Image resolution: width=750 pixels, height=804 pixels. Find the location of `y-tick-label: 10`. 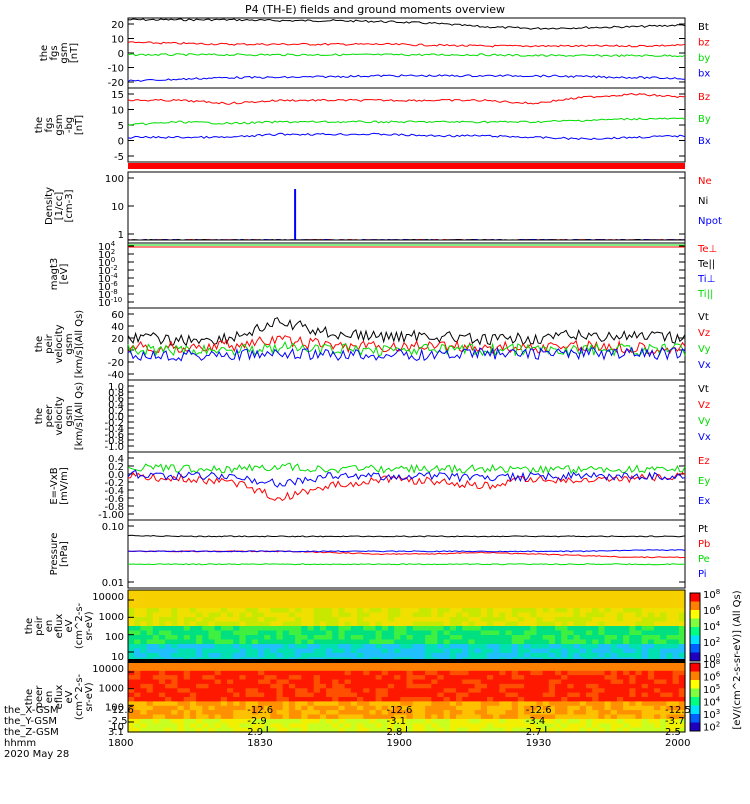

y-tick-label: 10 is located at coordinates (117, 111).